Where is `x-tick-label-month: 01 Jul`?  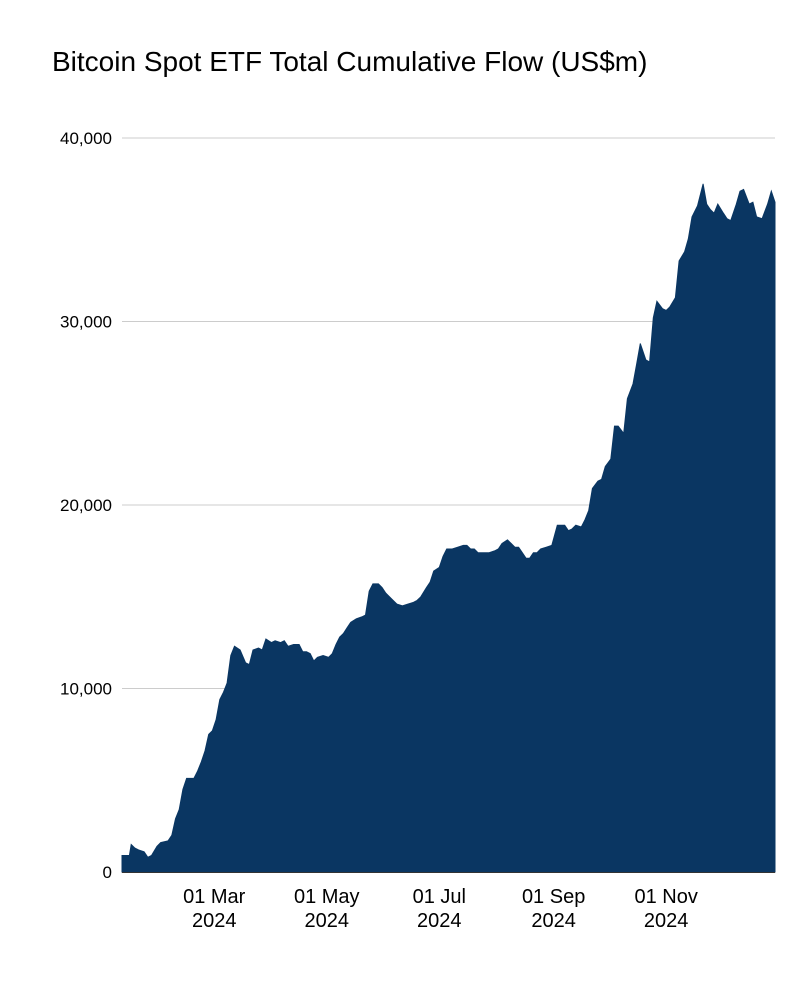
x-tick-label-month: 01 Jul is located at coordinates (439, 897).